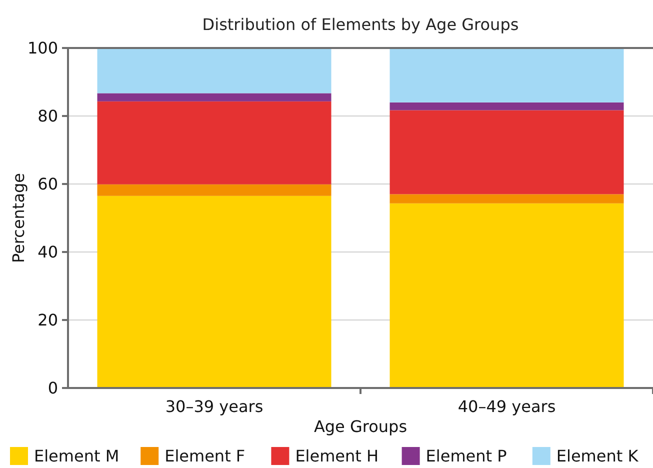 The image size is (653, 468). I want to click on chart-title: Distribution of Elements by Age Groups, so click(360, 24).